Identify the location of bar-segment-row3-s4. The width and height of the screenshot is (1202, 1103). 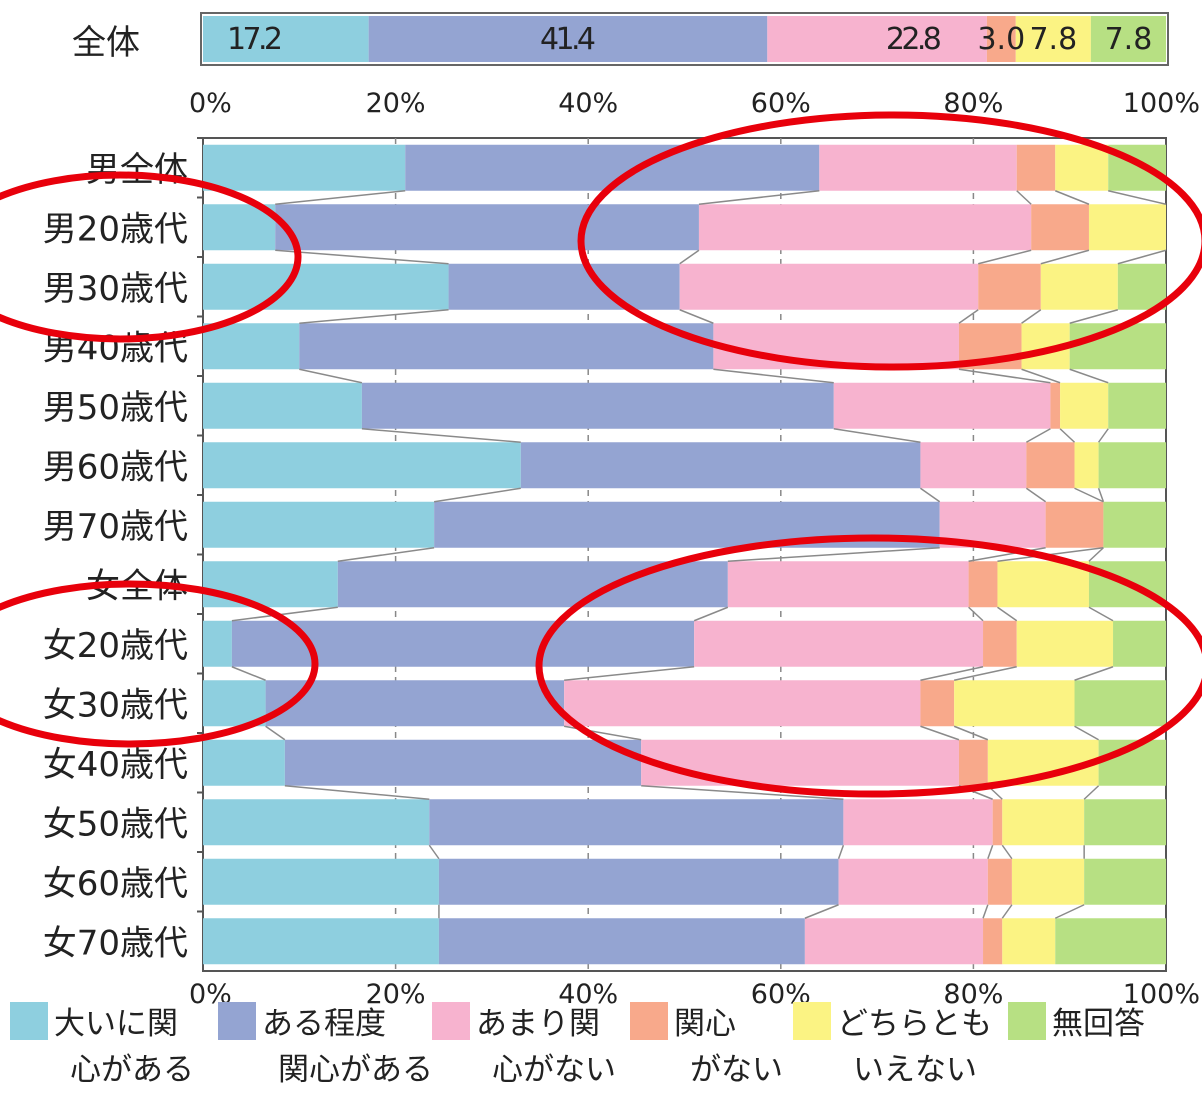
(1009, 286).